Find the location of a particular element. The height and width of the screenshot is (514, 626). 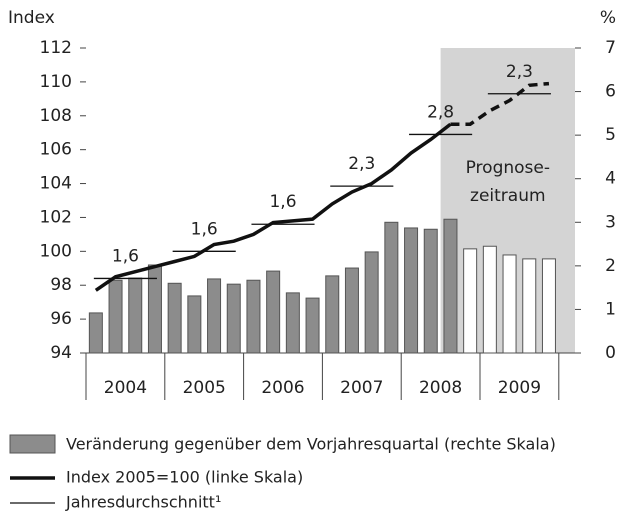

x-tick-label: 2006 is located at coordinates (282, 388).